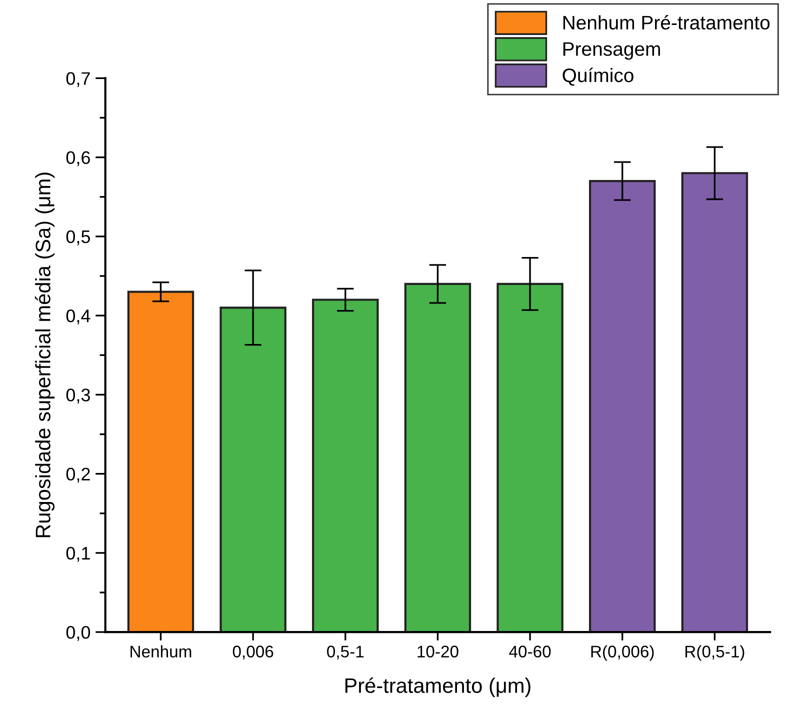  What do you see at coordinates (622, 653) in the screenshot?
I see `x-tick-label: R(0,006)` at bounding box center [622, 653].